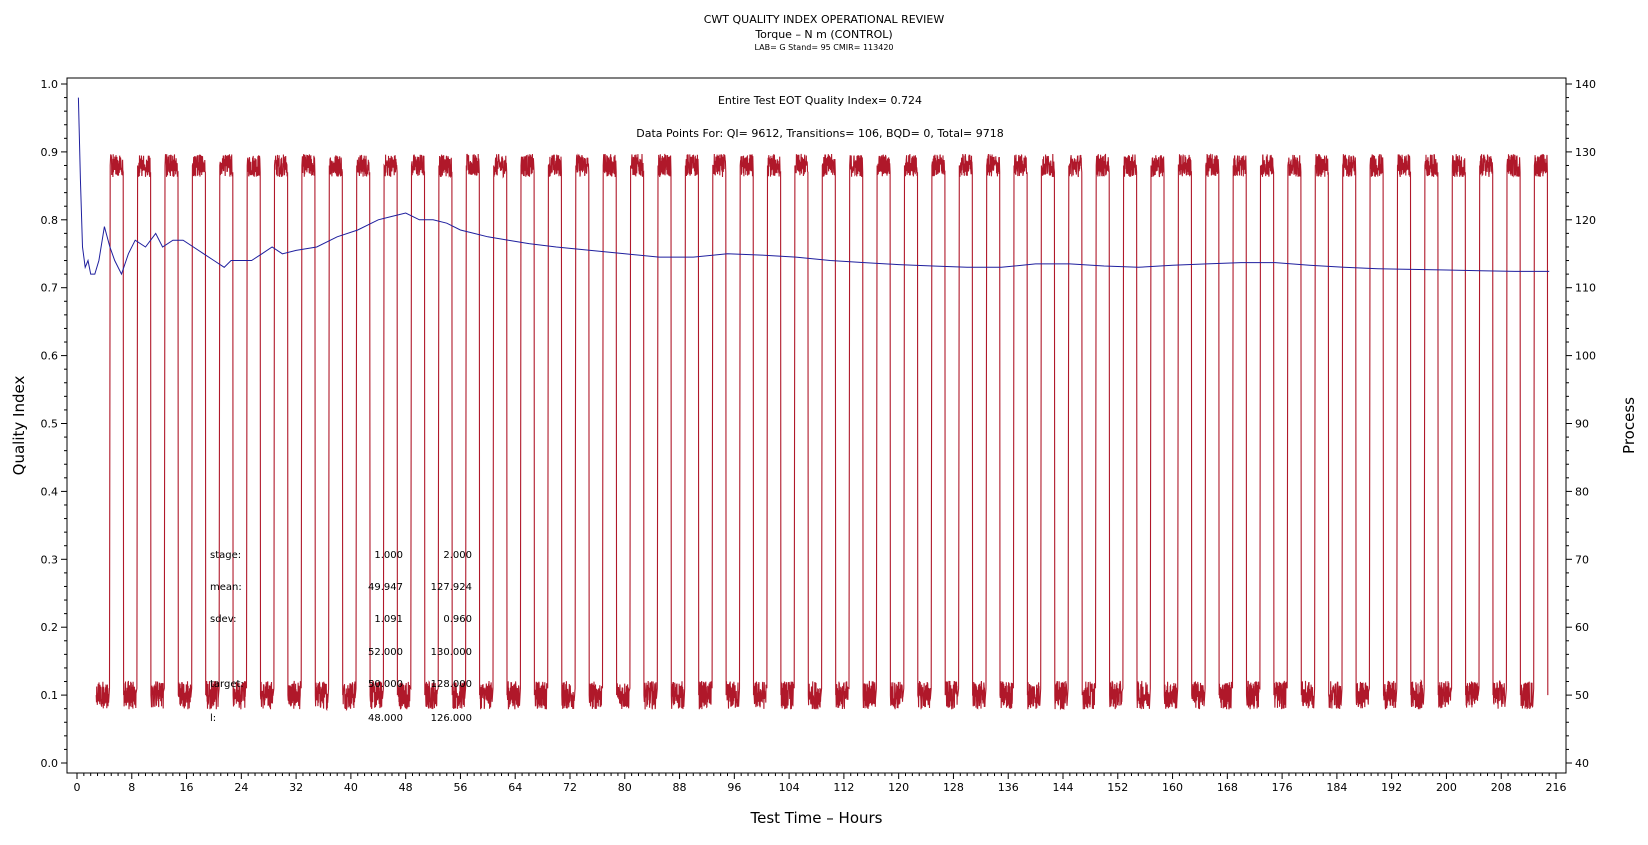  I want to click on x-tick-label: 16, so click(187, 787).